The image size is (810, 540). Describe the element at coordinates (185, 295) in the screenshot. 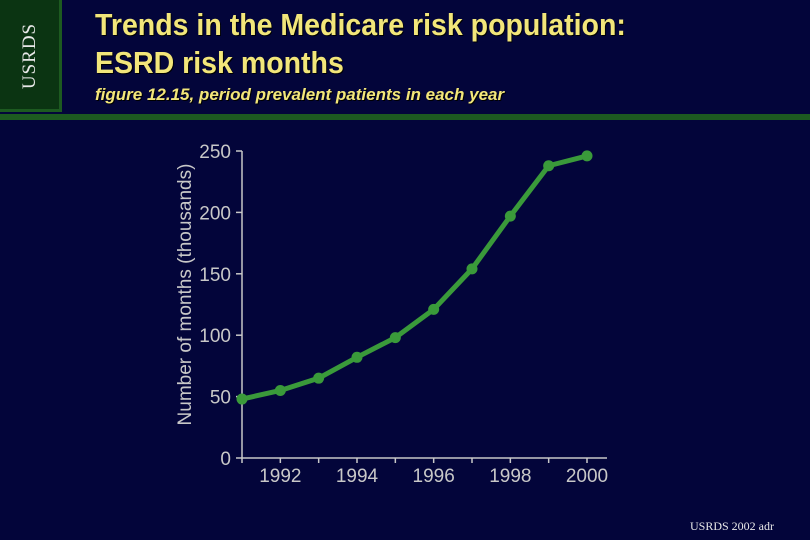

I see `y-axis-label: Number of months (thousands)` at that location.